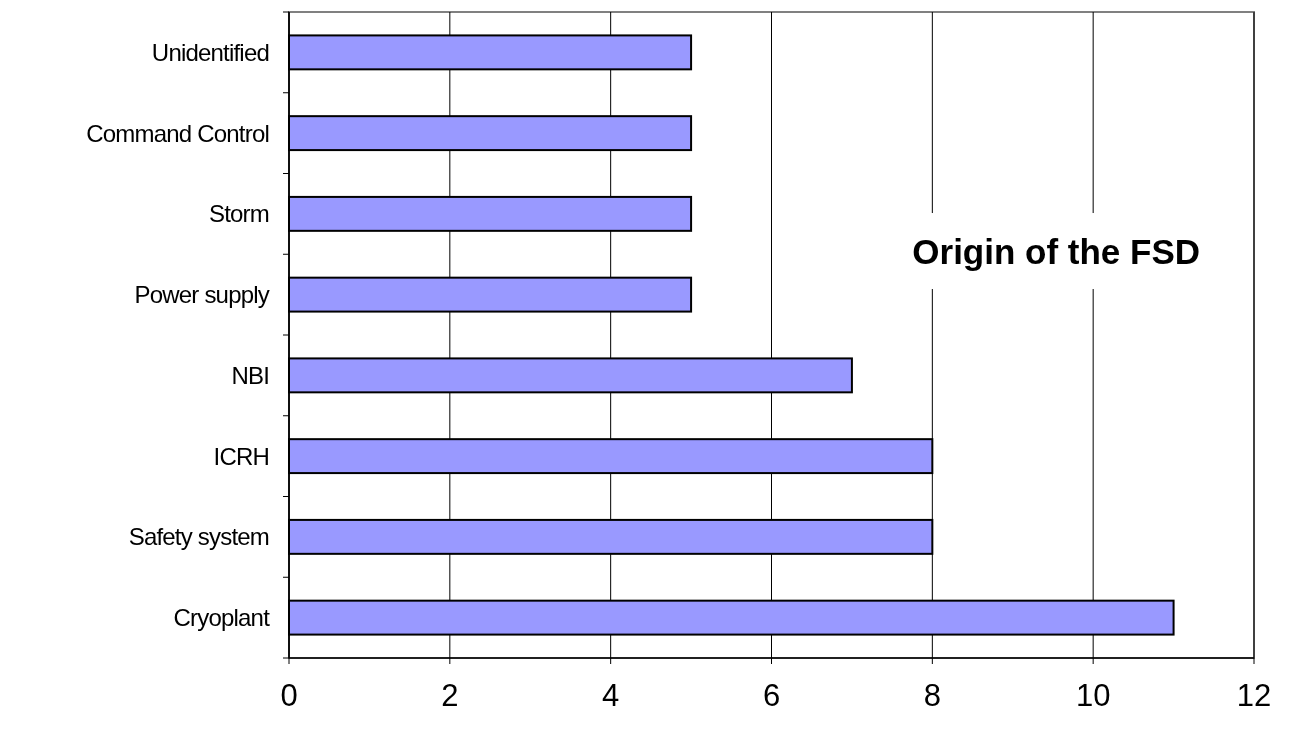  I want to click on y-tick-label: NBI, so click(250, 375).